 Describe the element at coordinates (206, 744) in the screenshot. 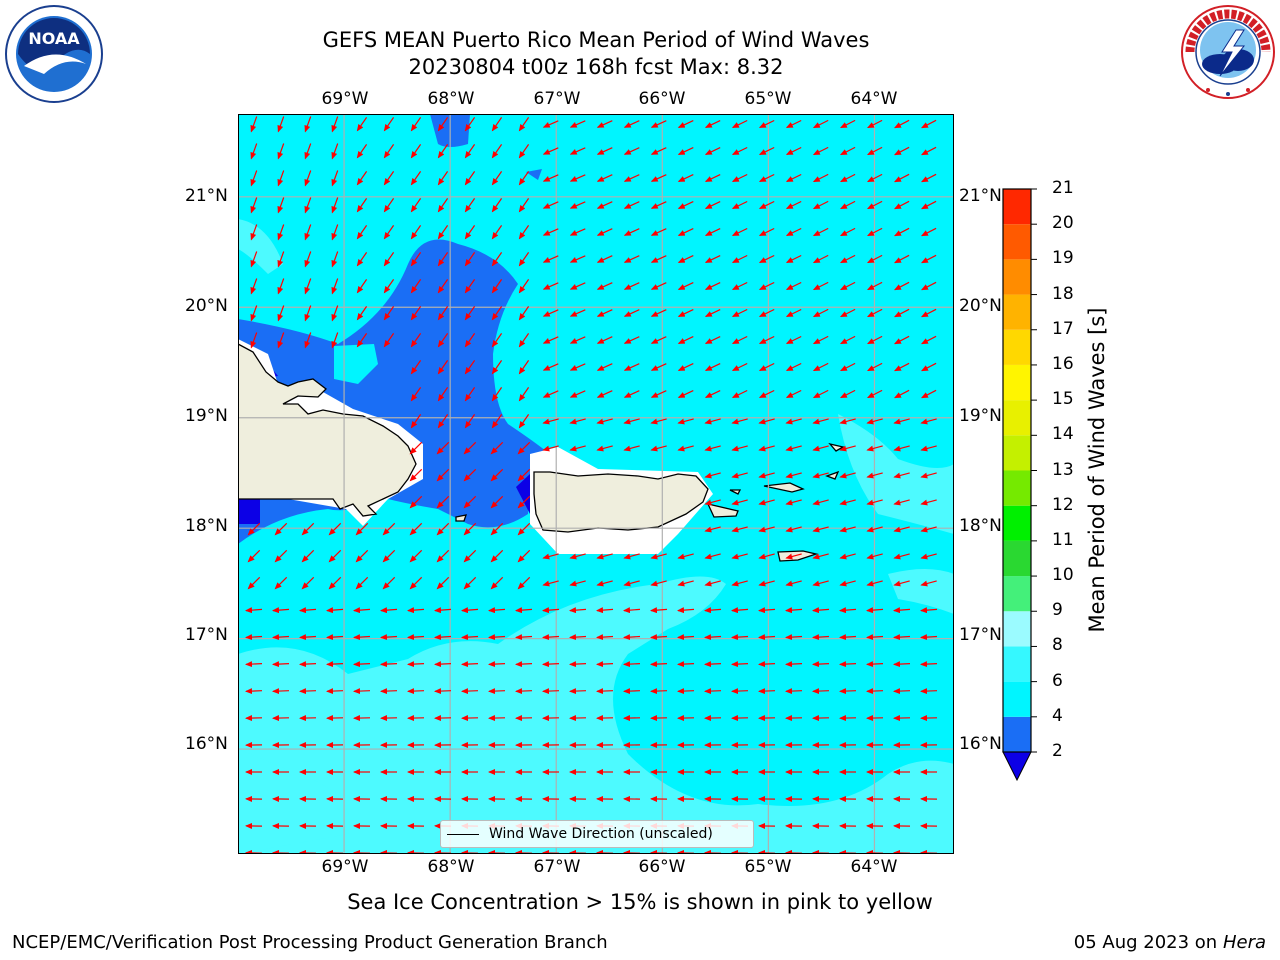

I see `lat-label-left-16n: 16°N` at that location.